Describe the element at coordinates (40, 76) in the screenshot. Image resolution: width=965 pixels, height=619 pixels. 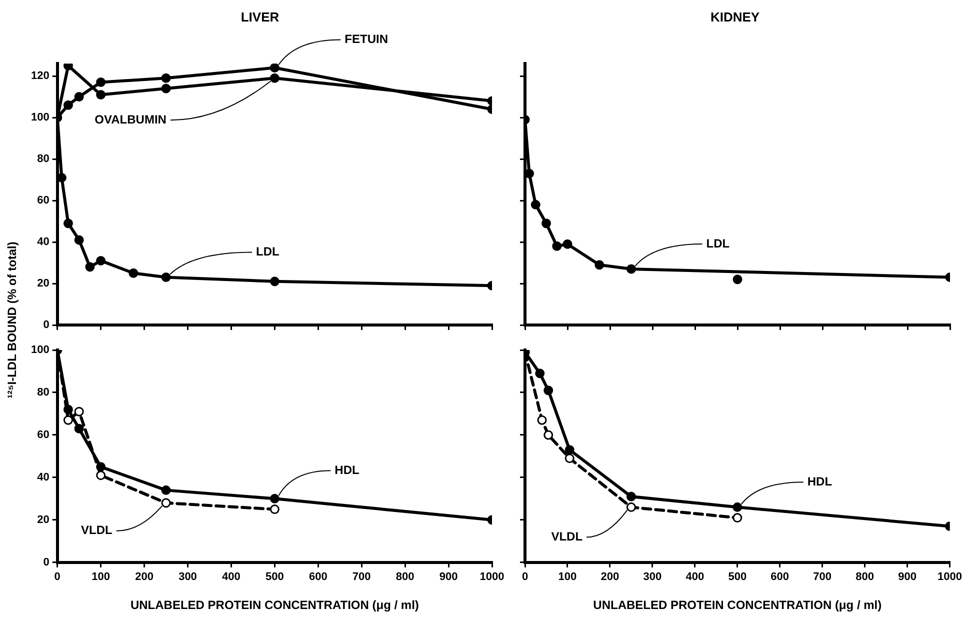
I see `y-tick-label: 120` at that location.